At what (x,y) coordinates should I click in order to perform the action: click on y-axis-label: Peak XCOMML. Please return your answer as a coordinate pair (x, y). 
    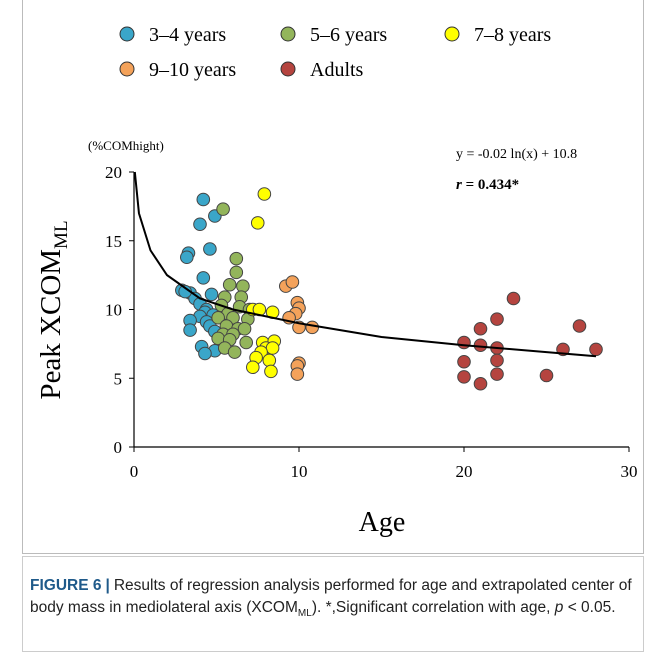
    Looking at the image, I should click on (53, 309).